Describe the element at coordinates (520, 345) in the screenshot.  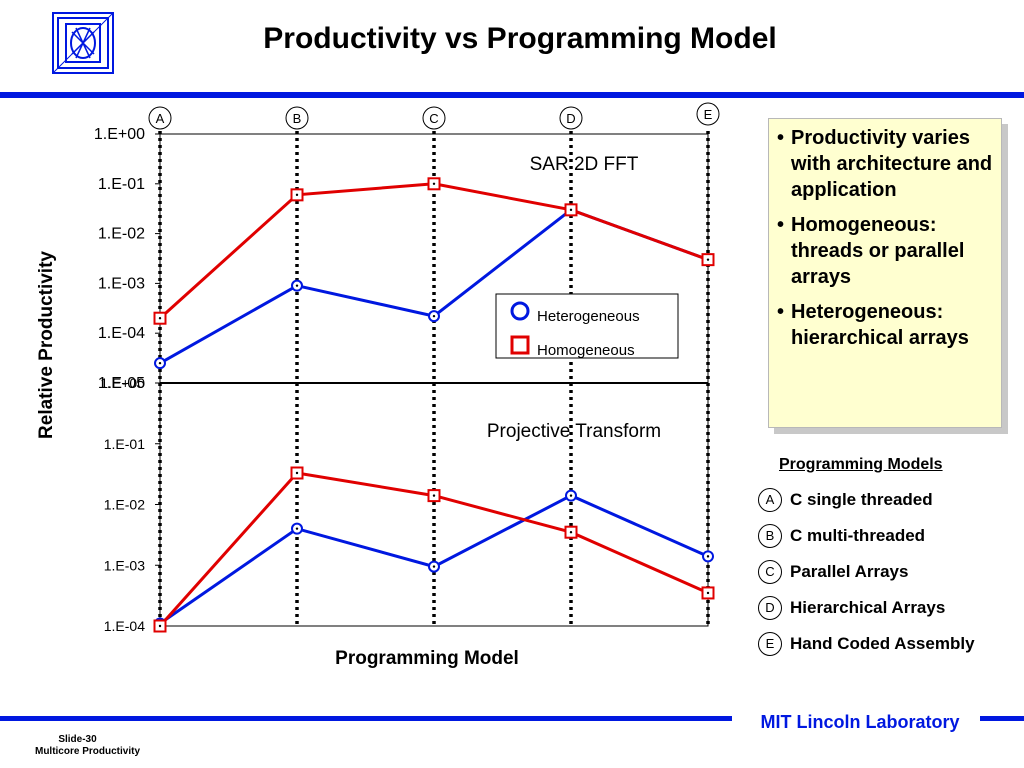
I see `legend-marker-homogeneous` at that location.